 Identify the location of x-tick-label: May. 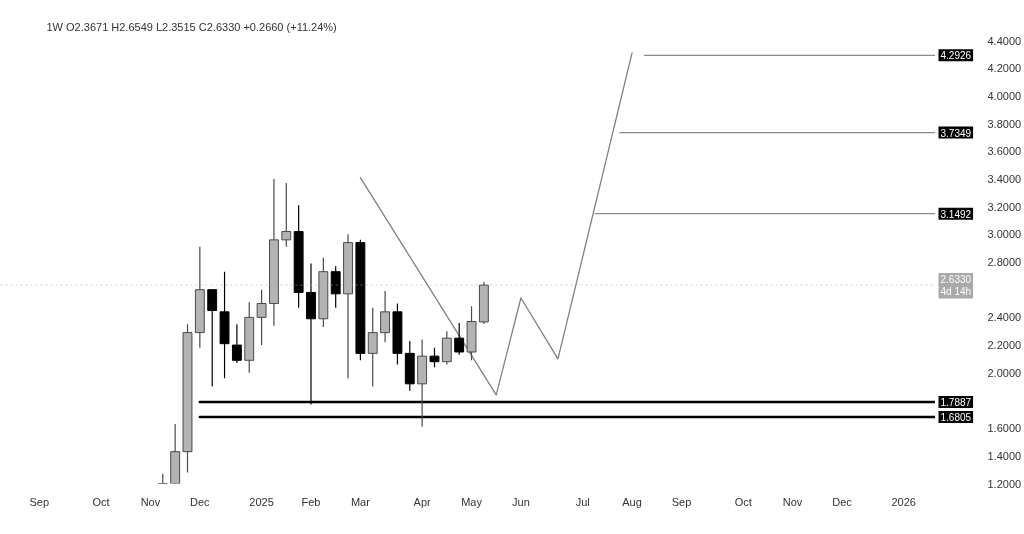
(472, 501).